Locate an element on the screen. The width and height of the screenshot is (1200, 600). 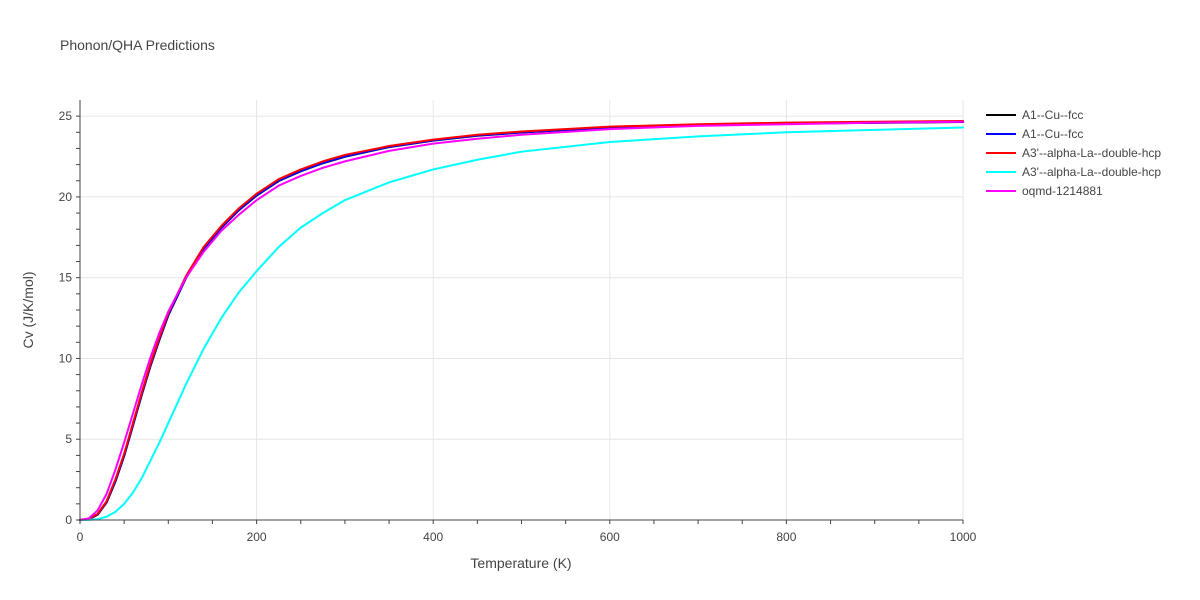
y-axis-title: Cv (J/K/mol) is located at coordinates (28, 310).